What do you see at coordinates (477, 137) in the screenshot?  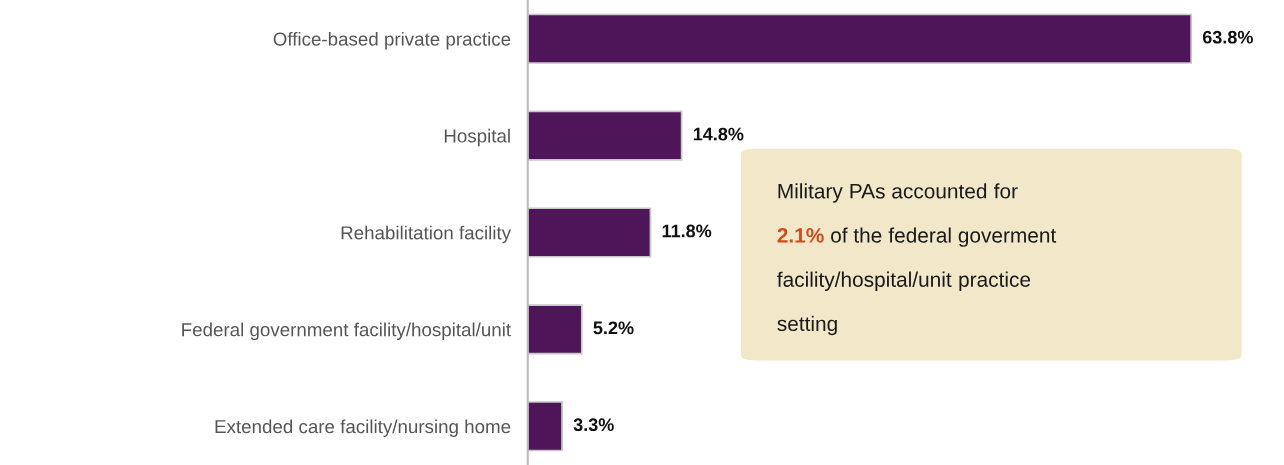 I see `y-tick-label: Hospital` at bounding box center [477, 137].